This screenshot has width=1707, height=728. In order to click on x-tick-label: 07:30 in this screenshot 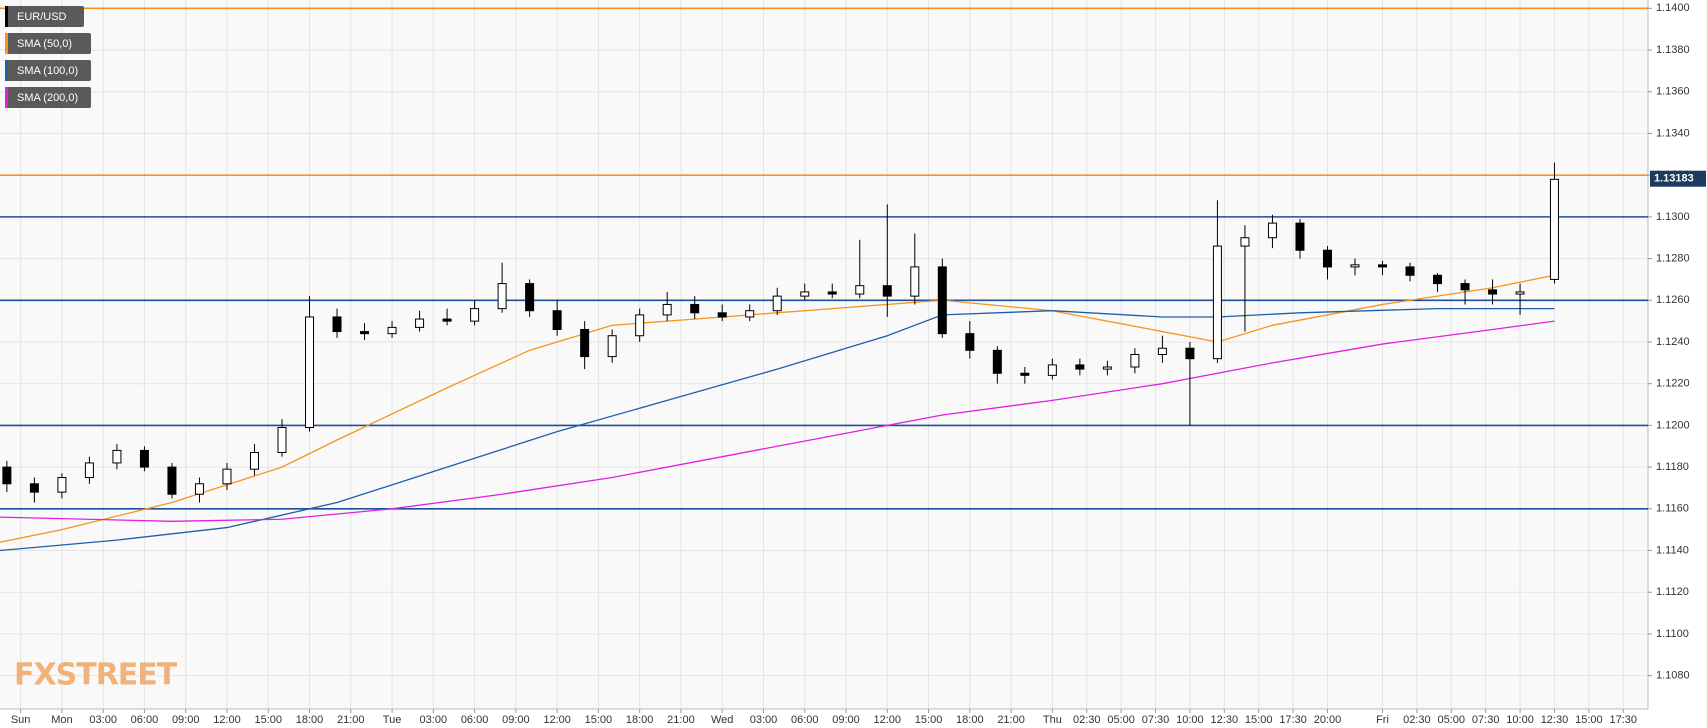, I will do `click(1486, 720)`.